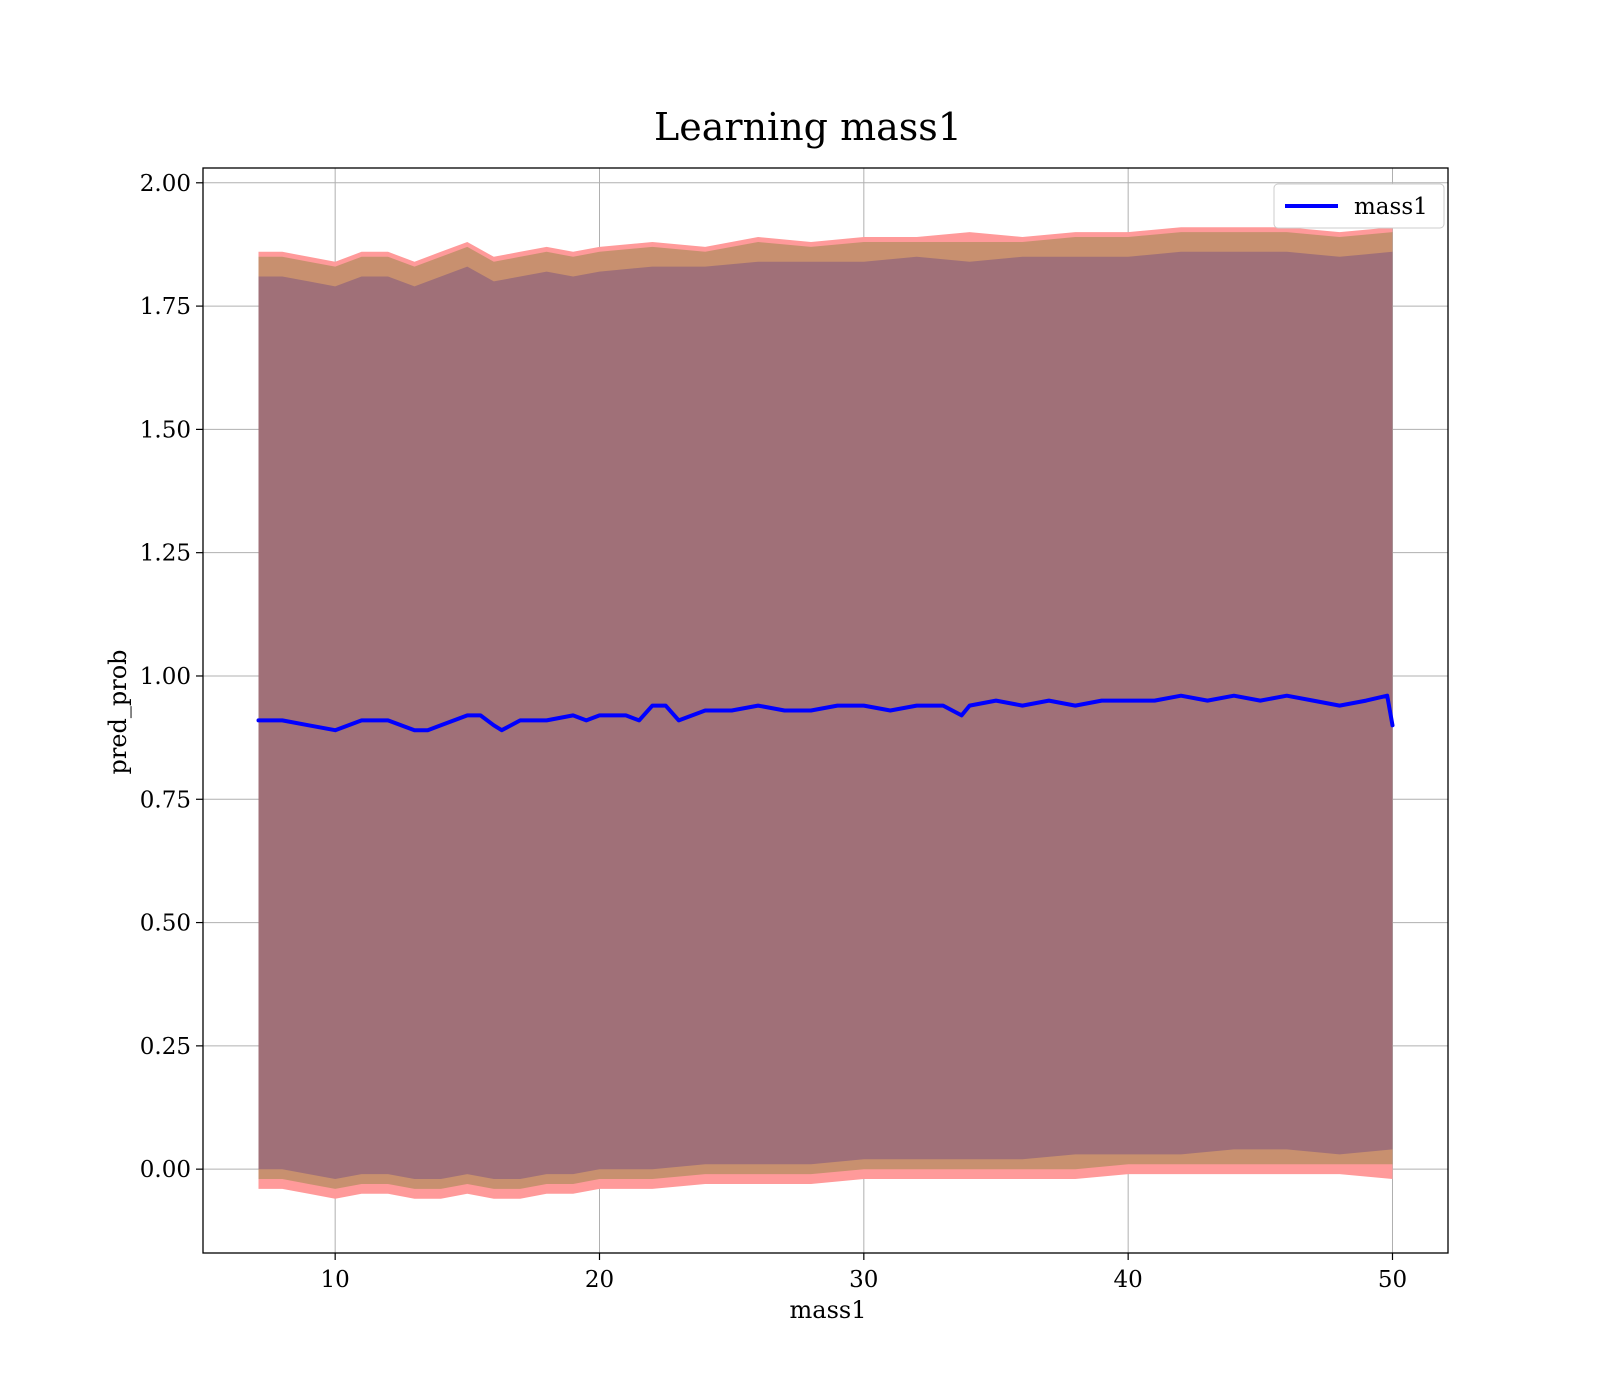  What do you see at coordinates (165, 554) in the screenshot?
I see `y-tick-label: 1.25` at bounding box center [165, 554].